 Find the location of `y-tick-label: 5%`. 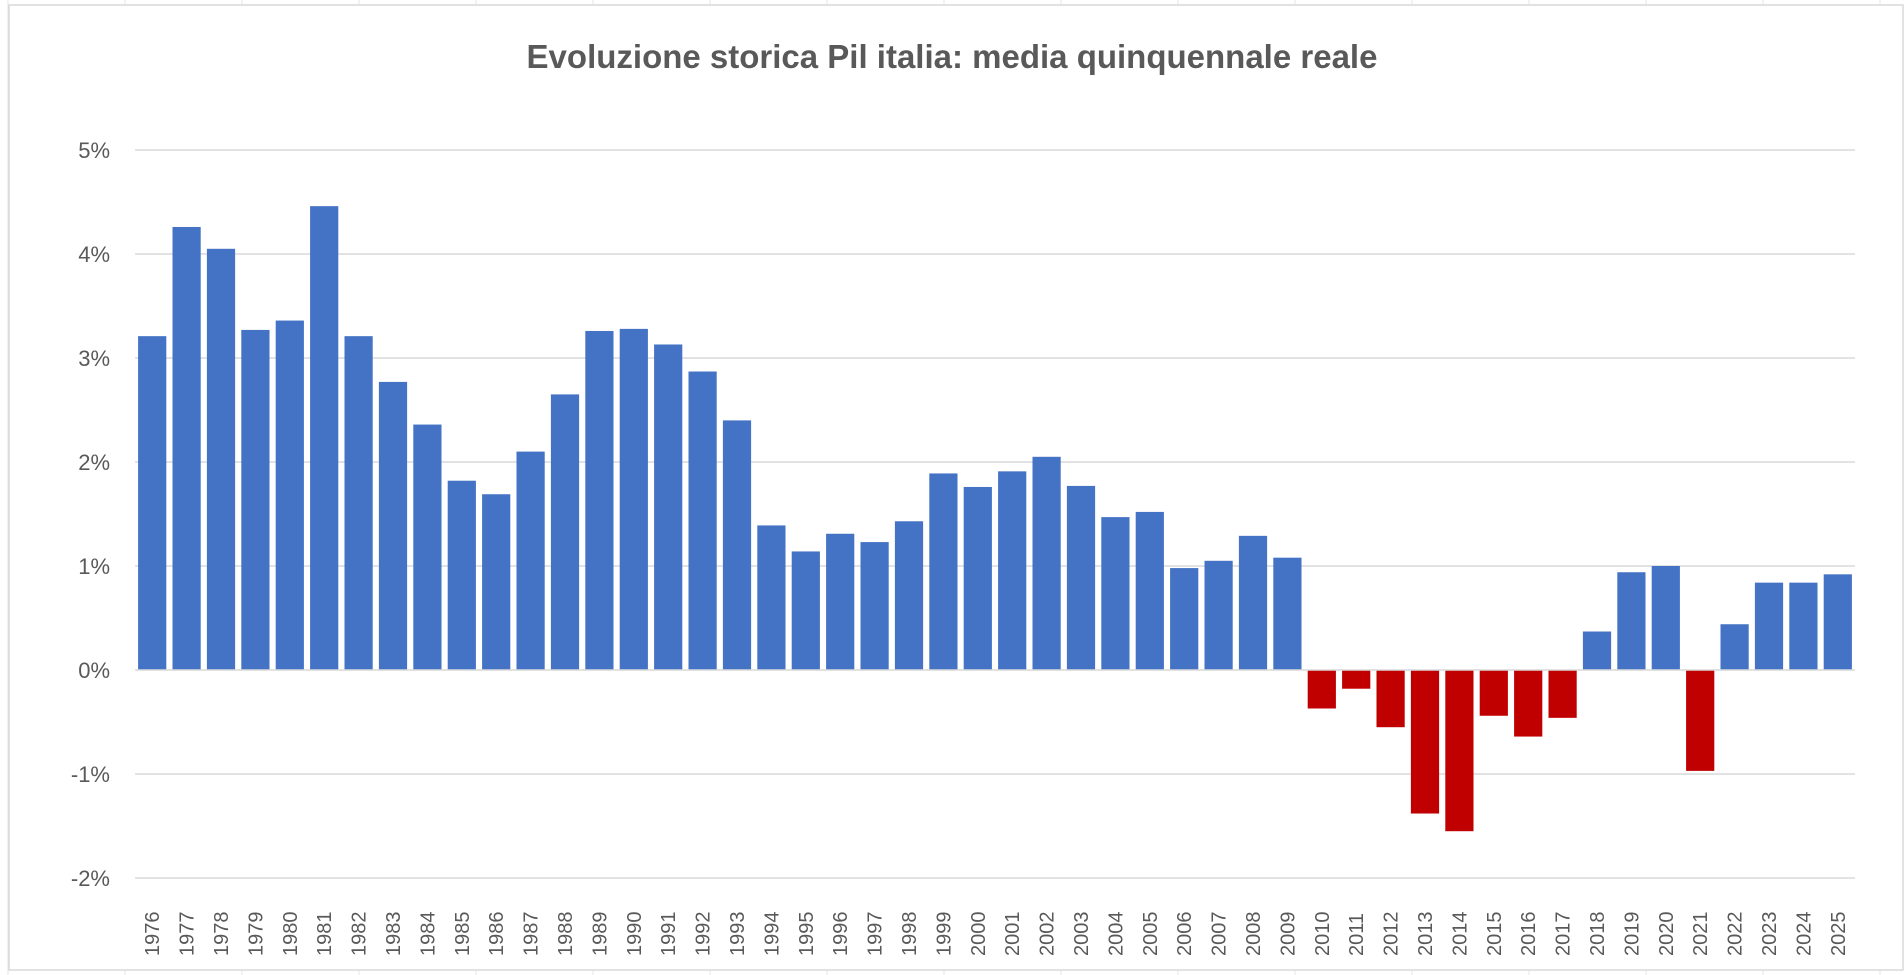

y-tick-label: 5% is located at coordinates (94, 150).